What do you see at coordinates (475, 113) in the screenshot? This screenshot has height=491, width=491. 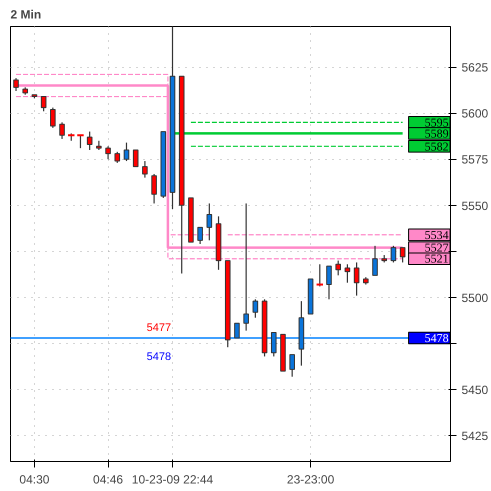 I see `y-tick-label: 5600` at bounding box center [475, 113].